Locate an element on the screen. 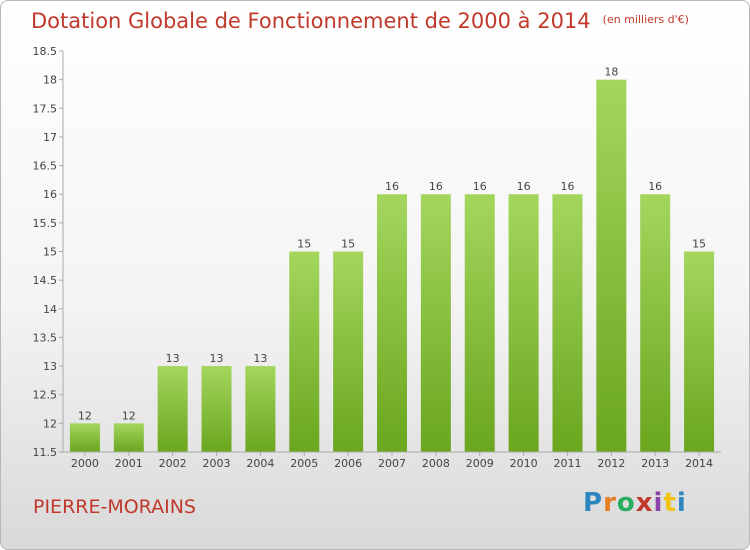 Image resolution: width=750 pixels, height=550 pixels. logo-letter: t is located at coordinates (670, 503).